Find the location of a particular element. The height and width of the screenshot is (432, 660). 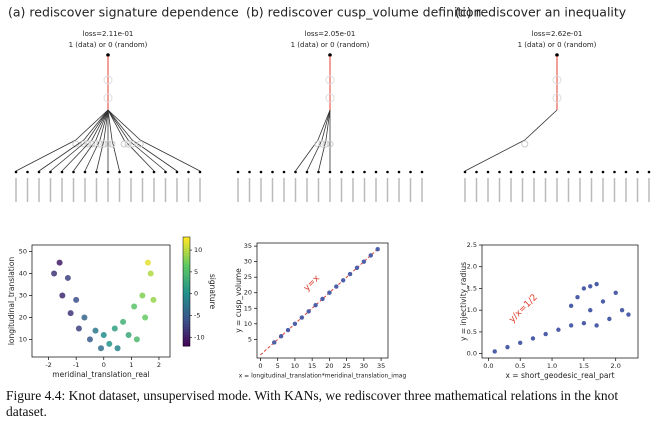

x-tick-label: 2 is located at coordinates (159, 365).